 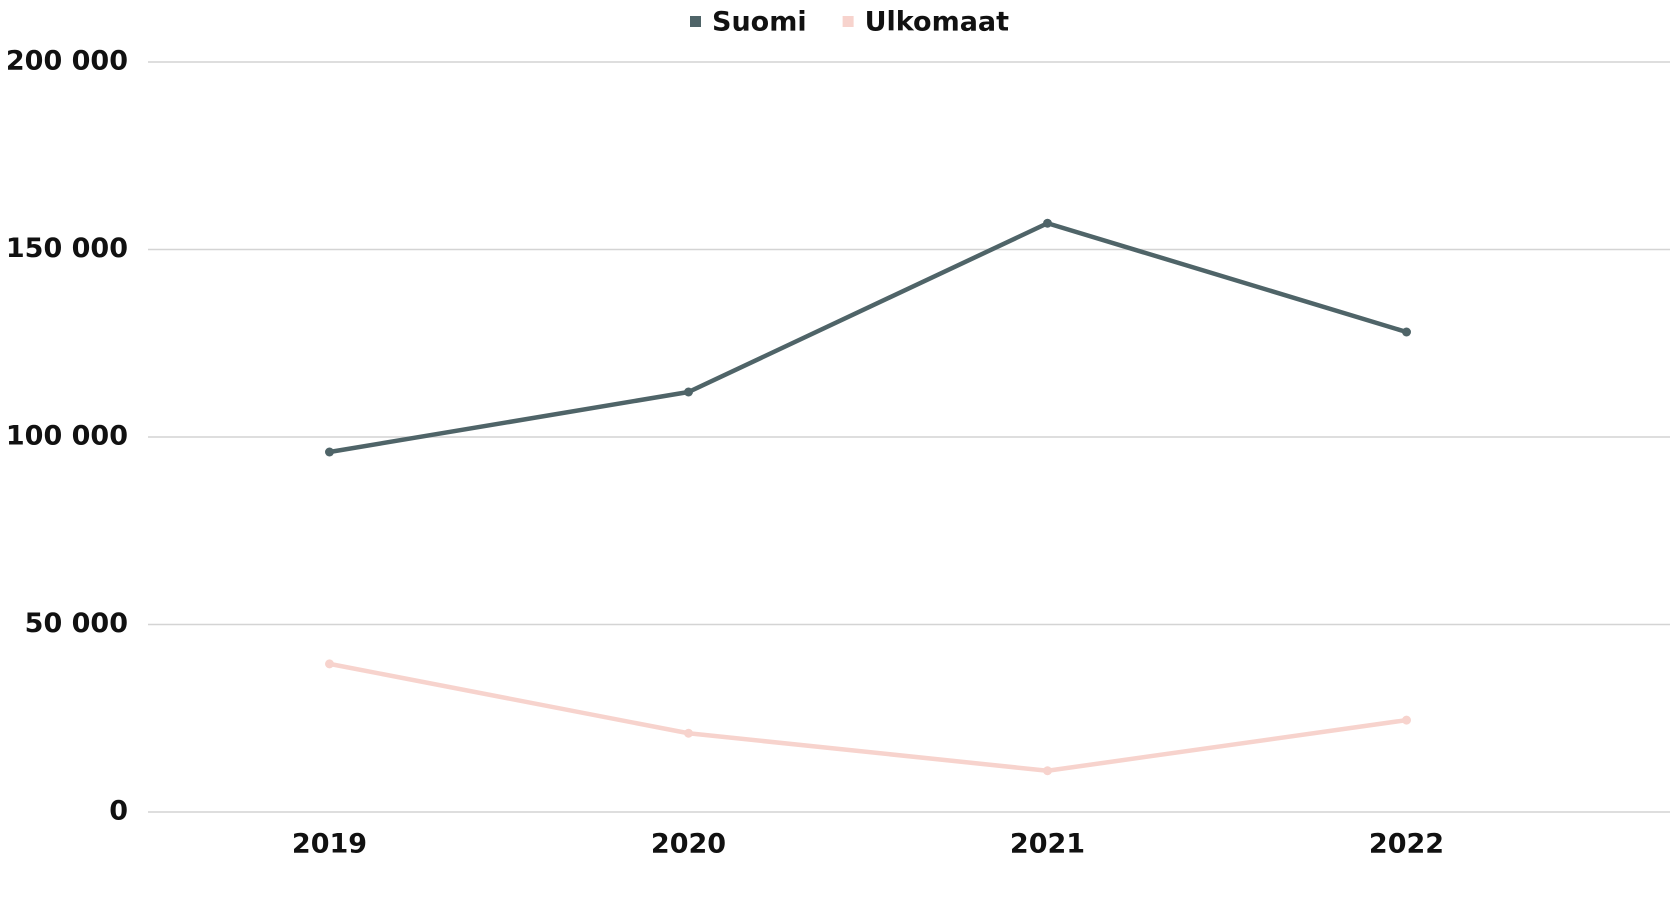 What do you see at coordinates (329, 844) in the screenshot?
I see `x-tick-label: 2019` at bounding box center [329, 844].